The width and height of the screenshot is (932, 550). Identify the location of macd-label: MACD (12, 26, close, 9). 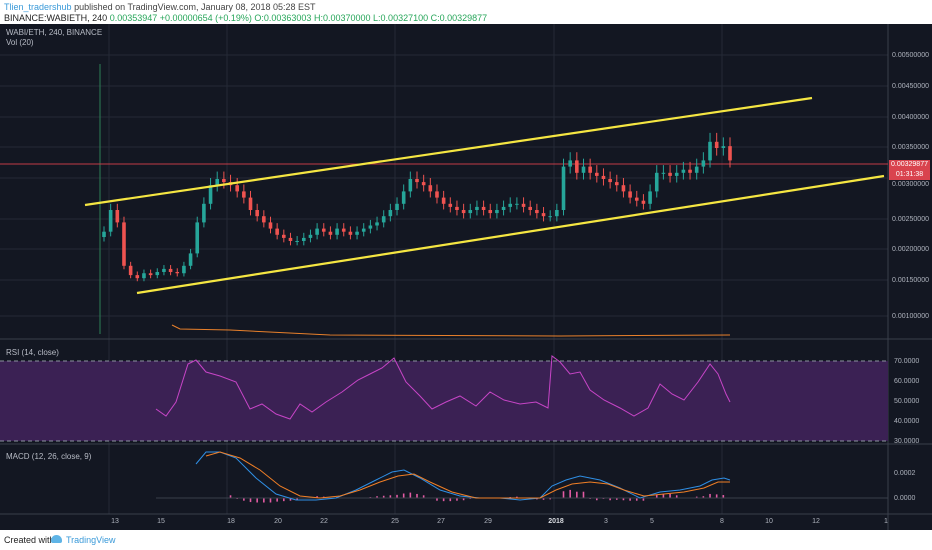
(49, 456).